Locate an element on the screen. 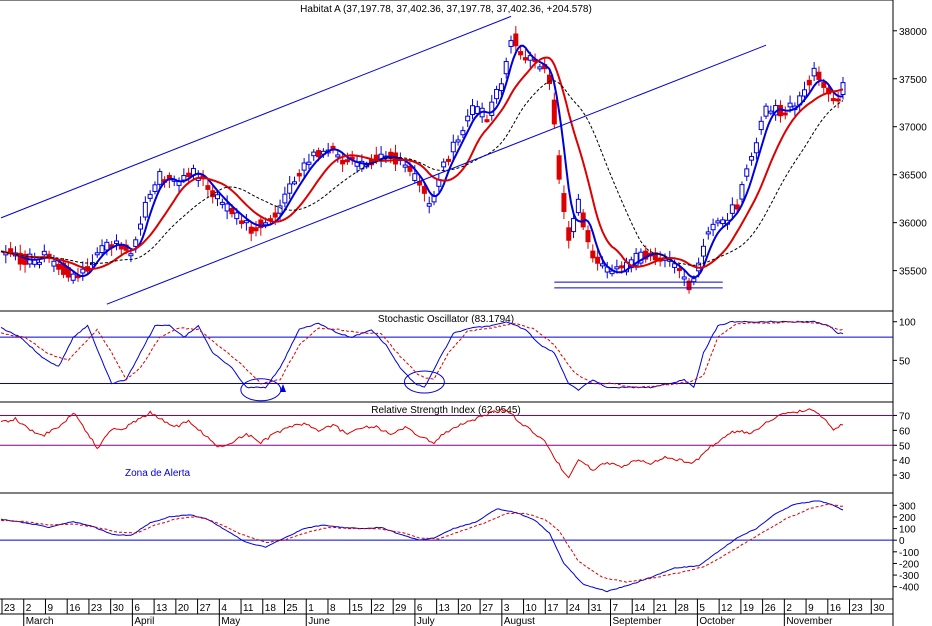  x-day-label: 7 is located at coordinates (615, 608).